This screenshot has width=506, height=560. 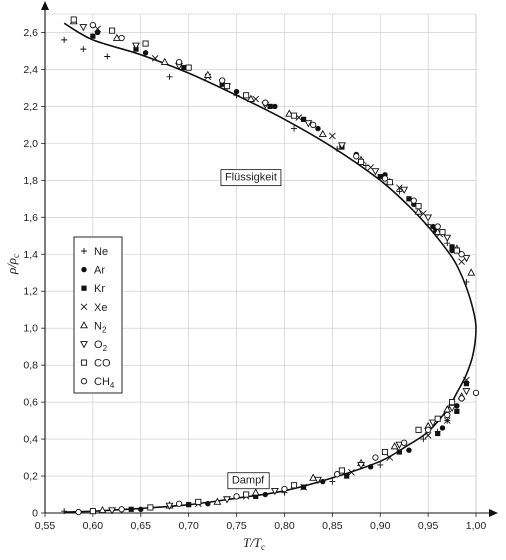 I want to click on y-axis-label: ρ/ρc, so click(x=12, y=264).